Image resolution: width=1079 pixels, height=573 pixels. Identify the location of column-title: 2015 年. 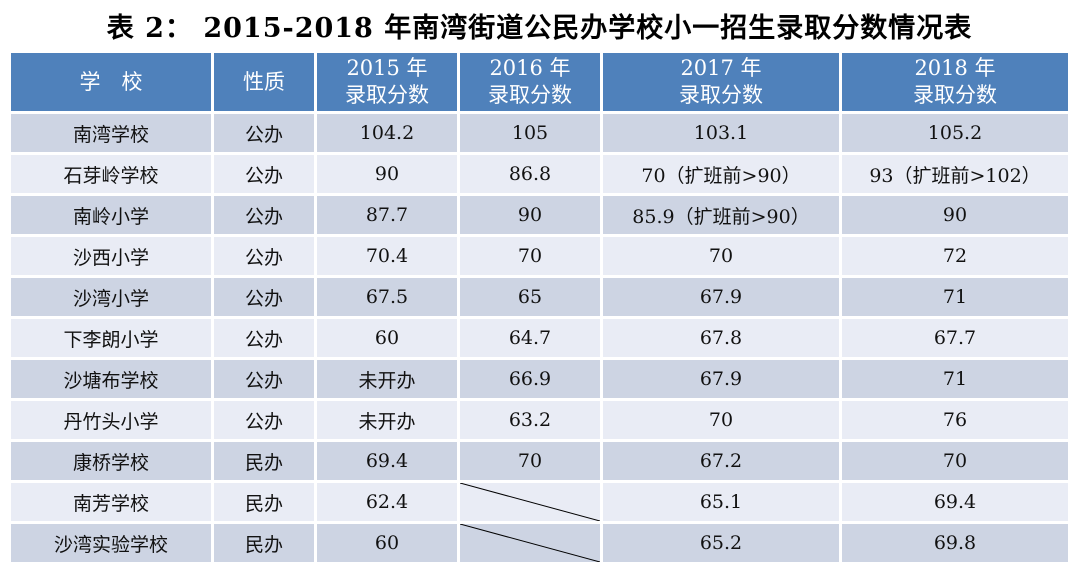
(387, 68).